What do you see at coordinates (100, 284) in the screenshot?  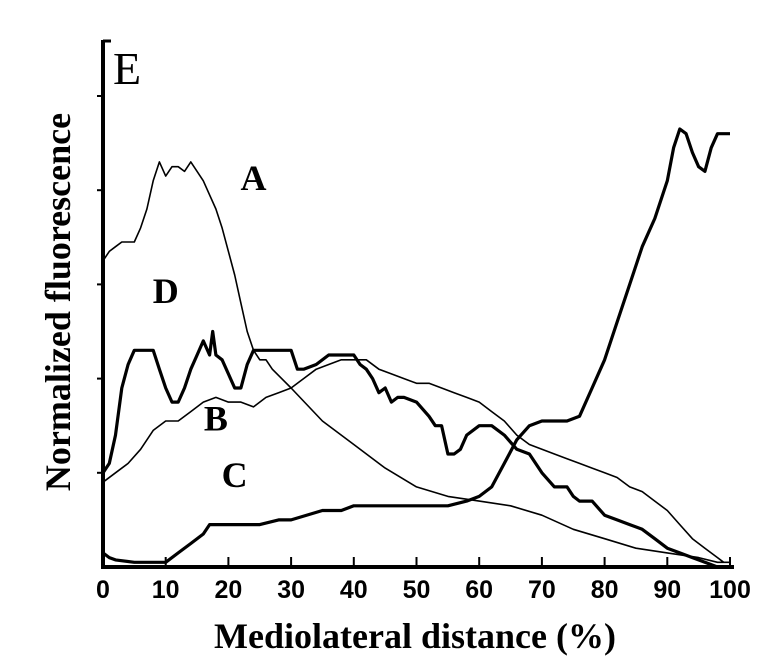 I see `y-ticks` at bounding box center [100, 284].